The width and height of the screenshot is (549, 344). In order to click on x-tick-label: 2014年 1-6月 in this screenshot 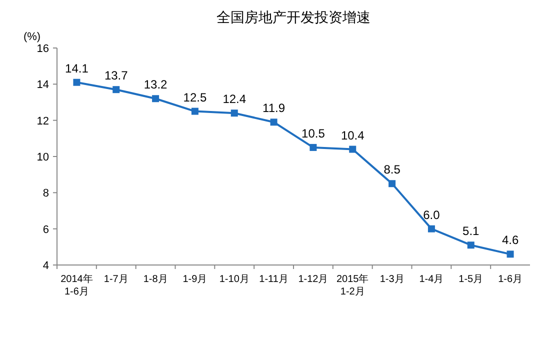, I will do `click(76, 285)`.